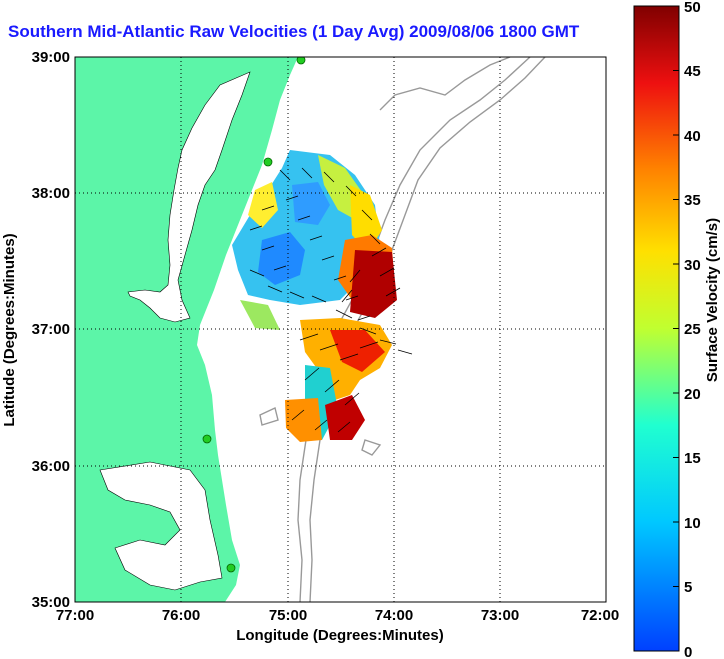 The height and width of the screenshot is (659, 724). Describe the element at coordinates (51, 57) in the screenshot. I see `y-tick-label: 39:00` at that location.